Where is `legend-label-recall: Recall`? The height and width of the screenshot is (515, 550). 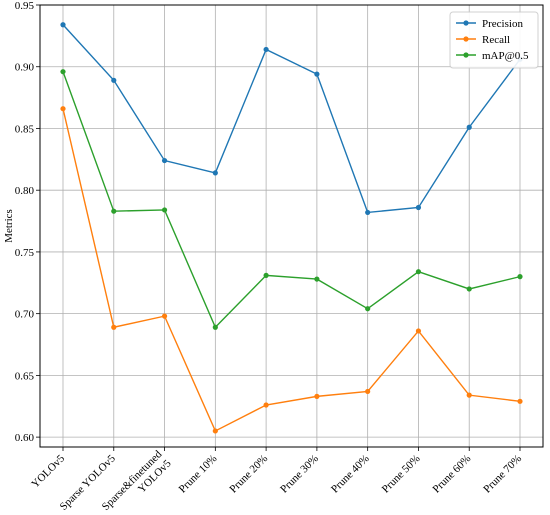
legend-label-recall: Recall is located at coordinates (496, 40).